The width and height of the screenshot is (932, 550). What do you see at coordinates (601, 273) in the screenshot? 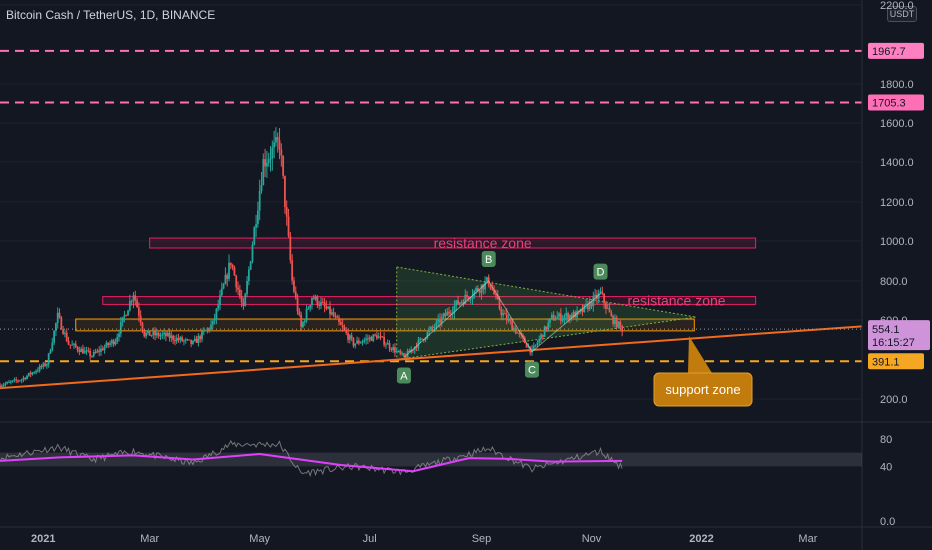
I see `wave-label-d: D` at bounding box center [601, 273].